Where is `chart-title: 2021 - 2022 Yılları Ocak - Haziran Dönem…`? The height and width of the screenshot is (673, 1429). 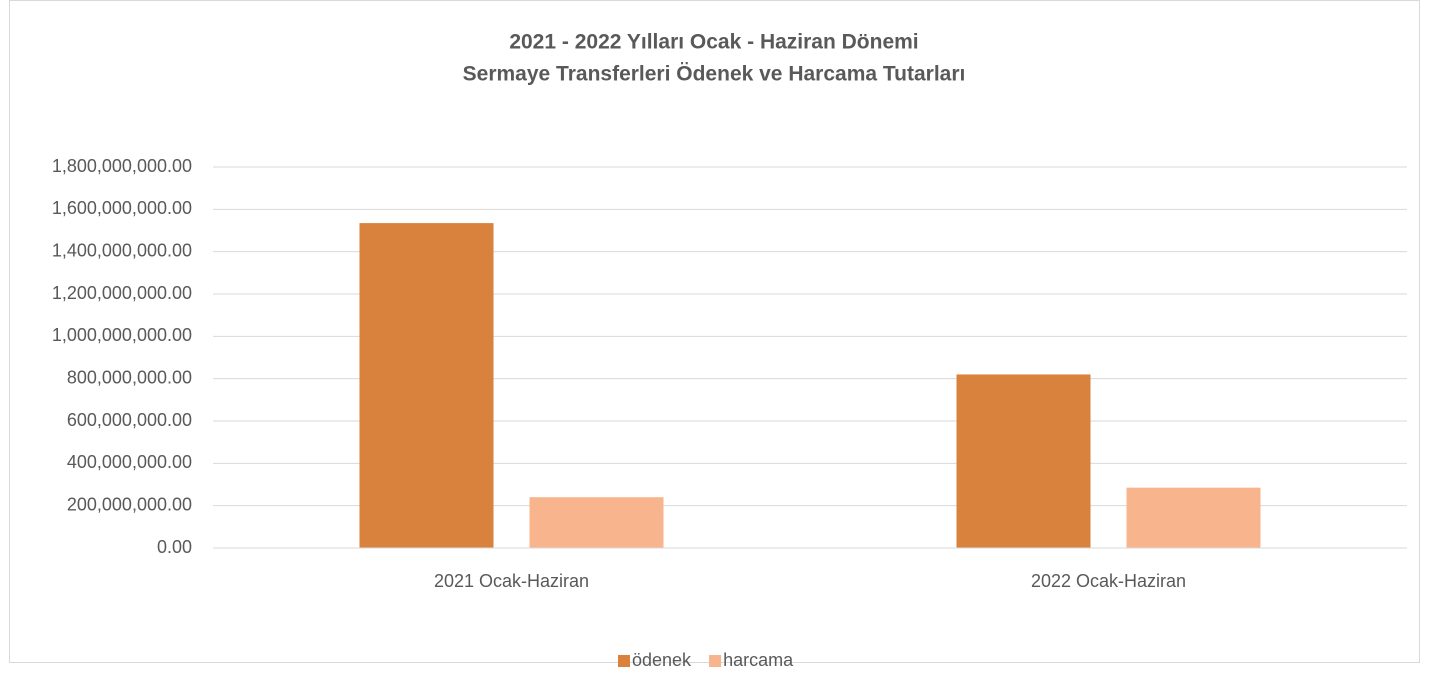 chart-title: 2021 - 2022 Yılları Ocak - Haziran Dönem… is located at coordinates (713, 42).